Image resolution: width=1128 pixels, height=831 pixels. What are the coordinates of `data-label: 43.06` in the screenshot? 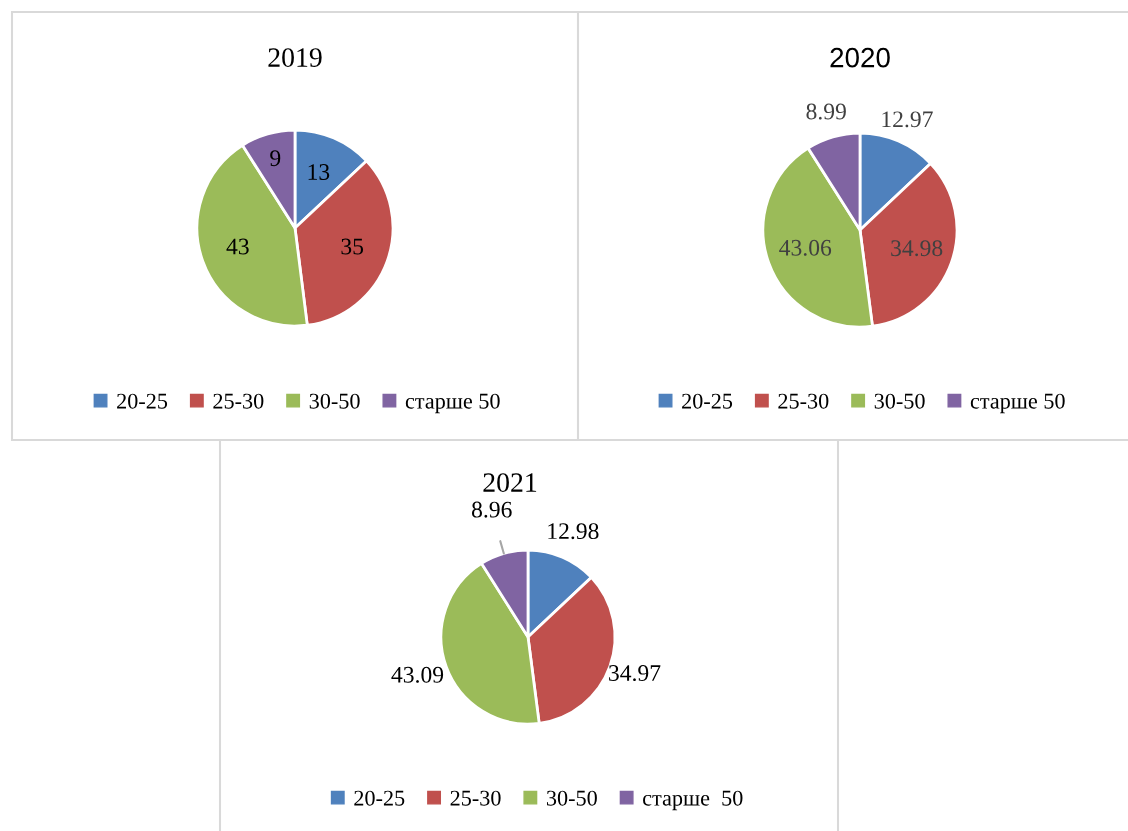 It's located at (805, 247).